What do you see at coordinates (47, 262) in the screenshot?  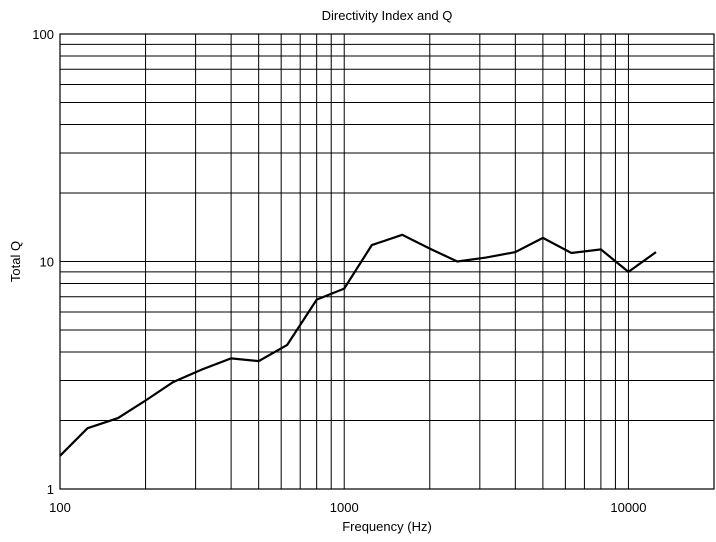 I see `y-tick-label: 10` at bounding box center [47, 262].